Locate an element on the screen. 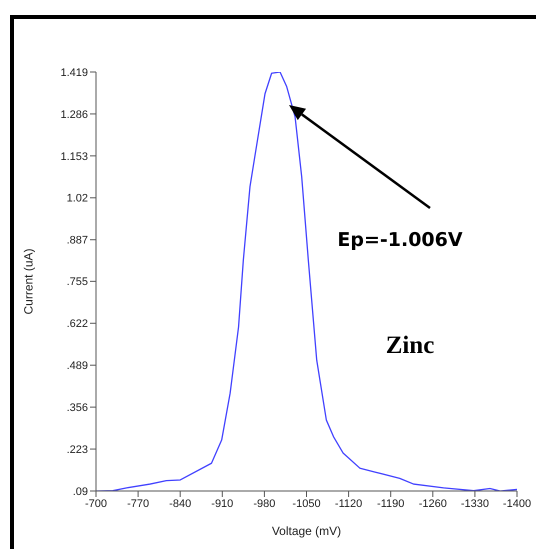 This screenshot has width=536, height=549. y-axis-title: Current (uA) is located at coordinates (28, 281).